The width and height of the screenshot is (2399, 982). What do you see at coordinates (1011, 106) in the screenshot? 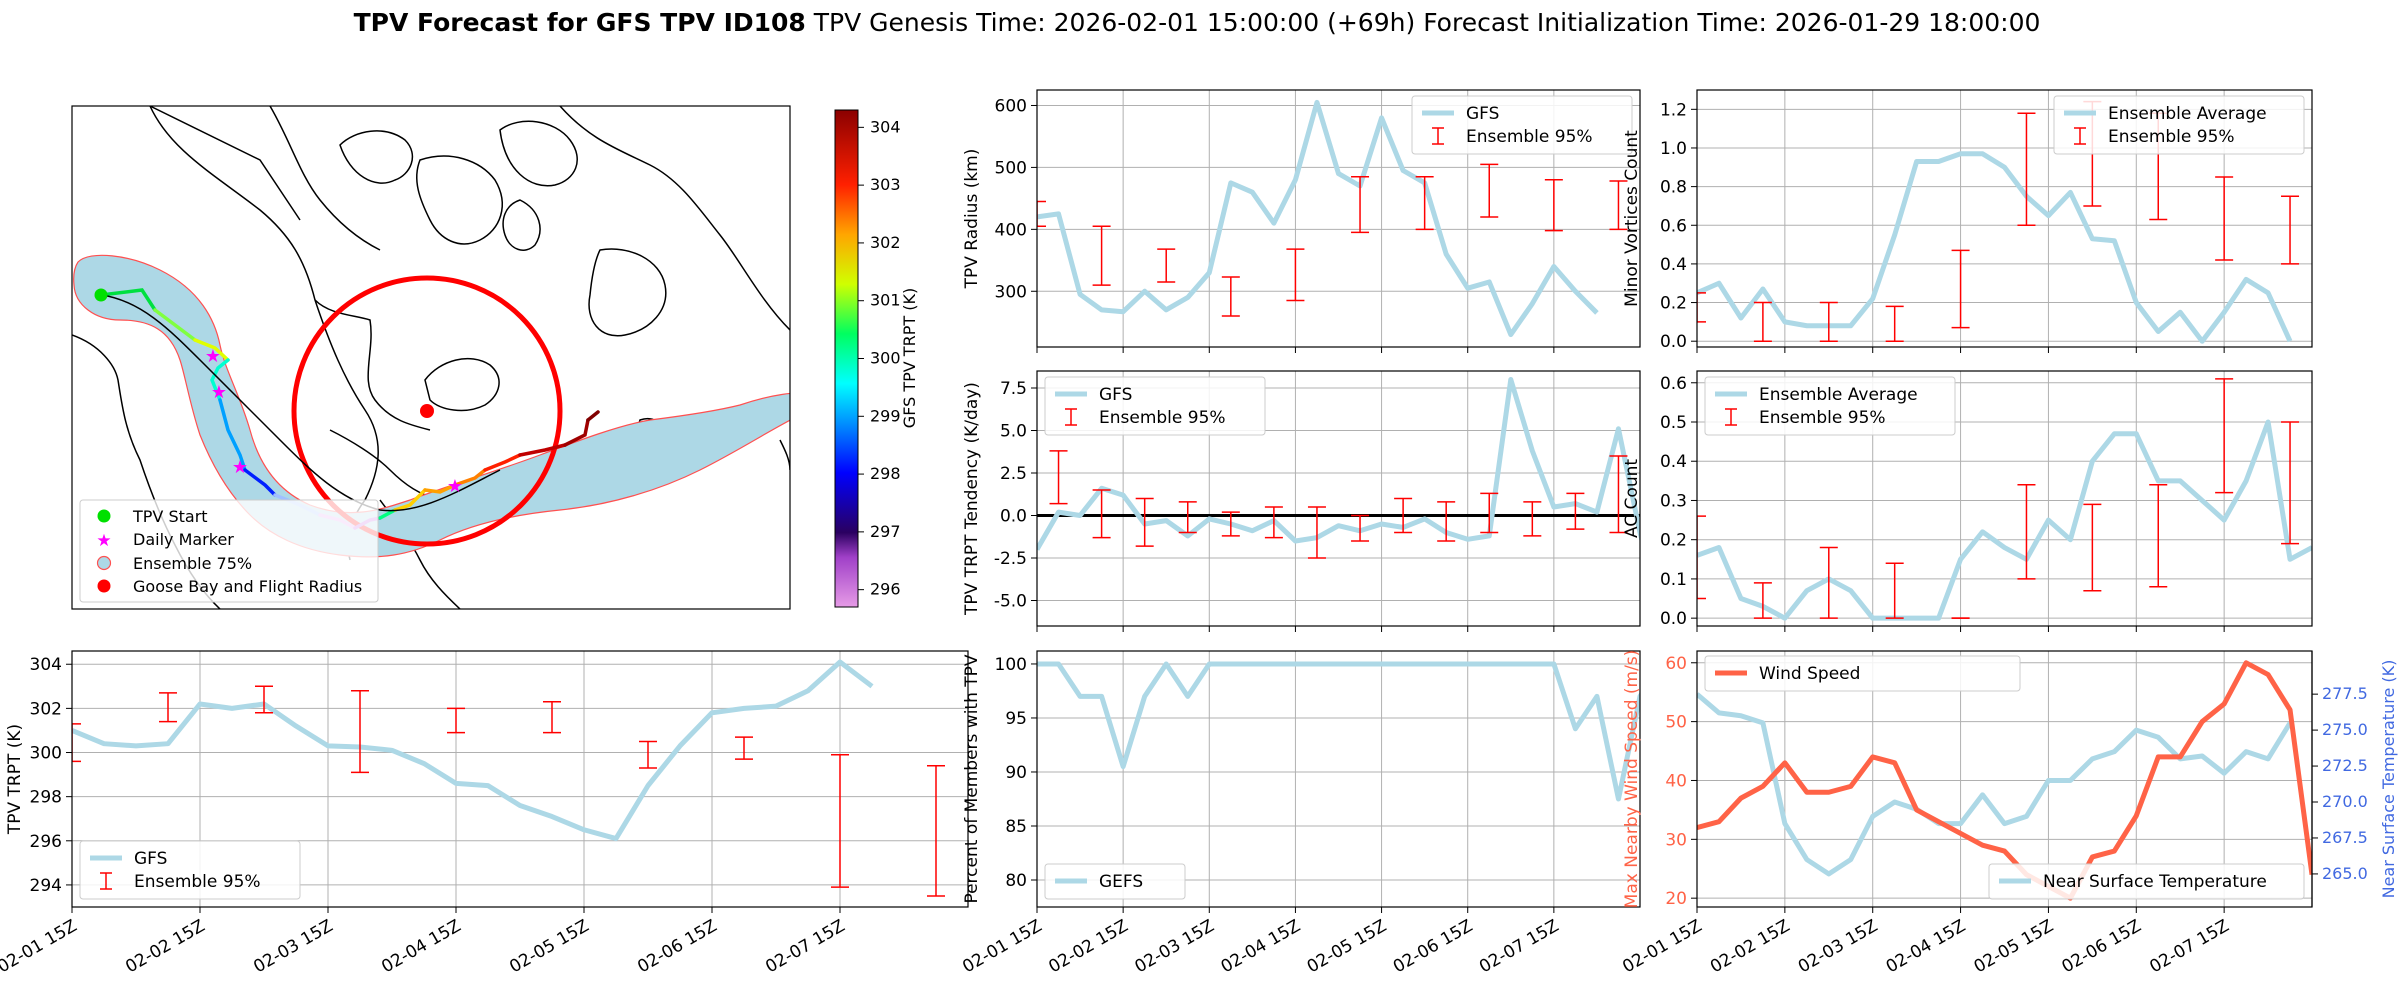
I see `y-tick-label: 600` at bounding box center [1011, 106].